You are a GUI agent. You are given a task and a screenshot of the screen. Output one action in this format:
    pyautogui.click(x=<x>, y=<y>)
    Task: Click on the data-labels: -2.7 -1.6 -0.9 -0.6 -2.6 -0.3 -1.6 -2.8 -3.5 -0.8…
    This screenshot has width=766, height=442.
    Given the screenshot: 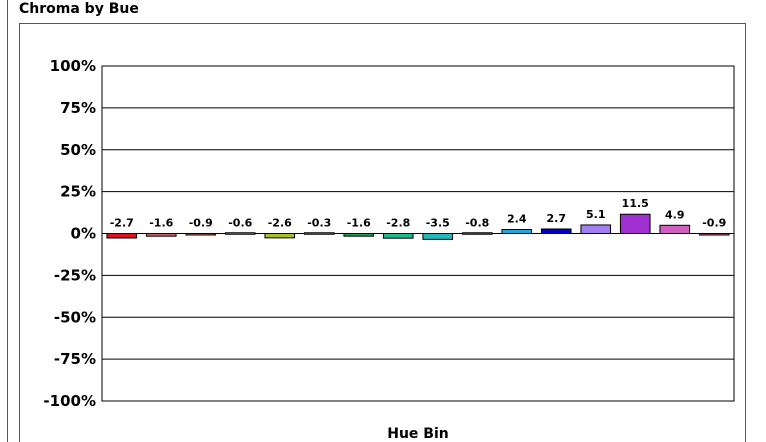 What is the action you would take?
    pyautogui.click(x=418, y=213)
    